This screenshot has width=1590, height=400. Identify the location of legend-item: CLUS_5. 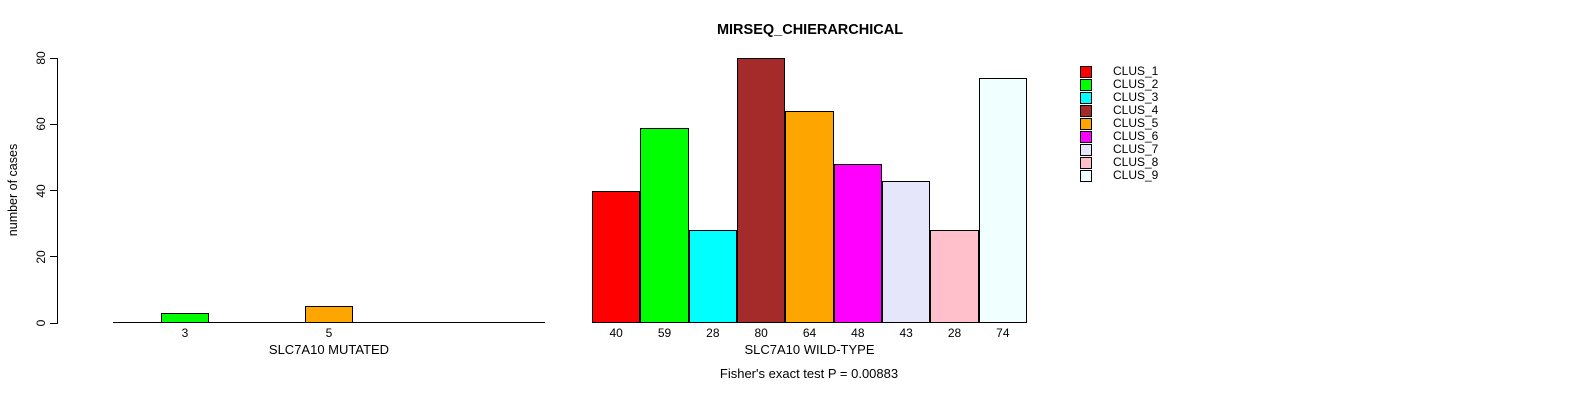
(1125, 123).